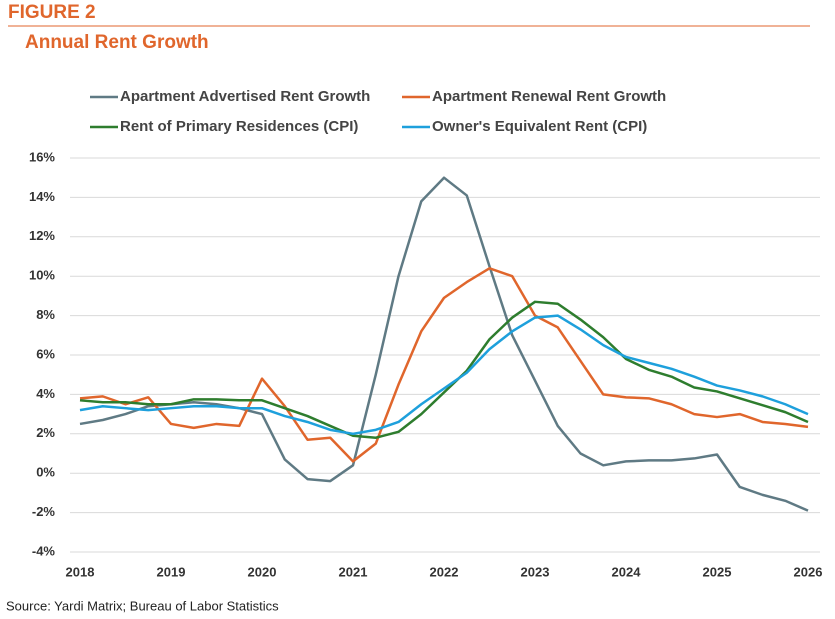  I want to click on x-tick-label: 2018, so click(80, 571).